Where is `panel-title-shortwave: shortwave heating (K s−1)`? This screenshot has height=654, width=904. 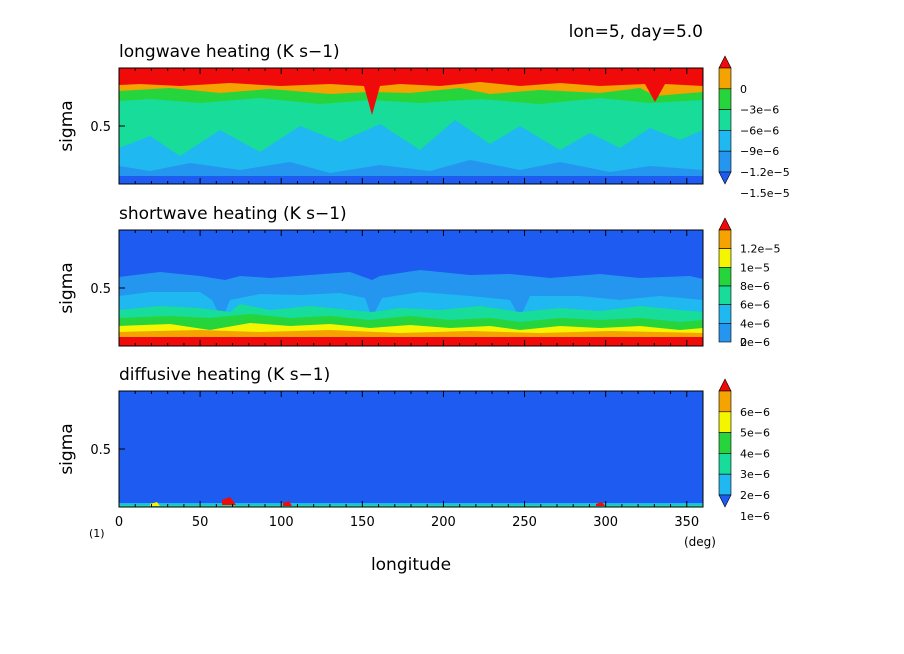
panel-title-shortwave: shortwave heating (K s−1) is located at coordinates (233, 214).